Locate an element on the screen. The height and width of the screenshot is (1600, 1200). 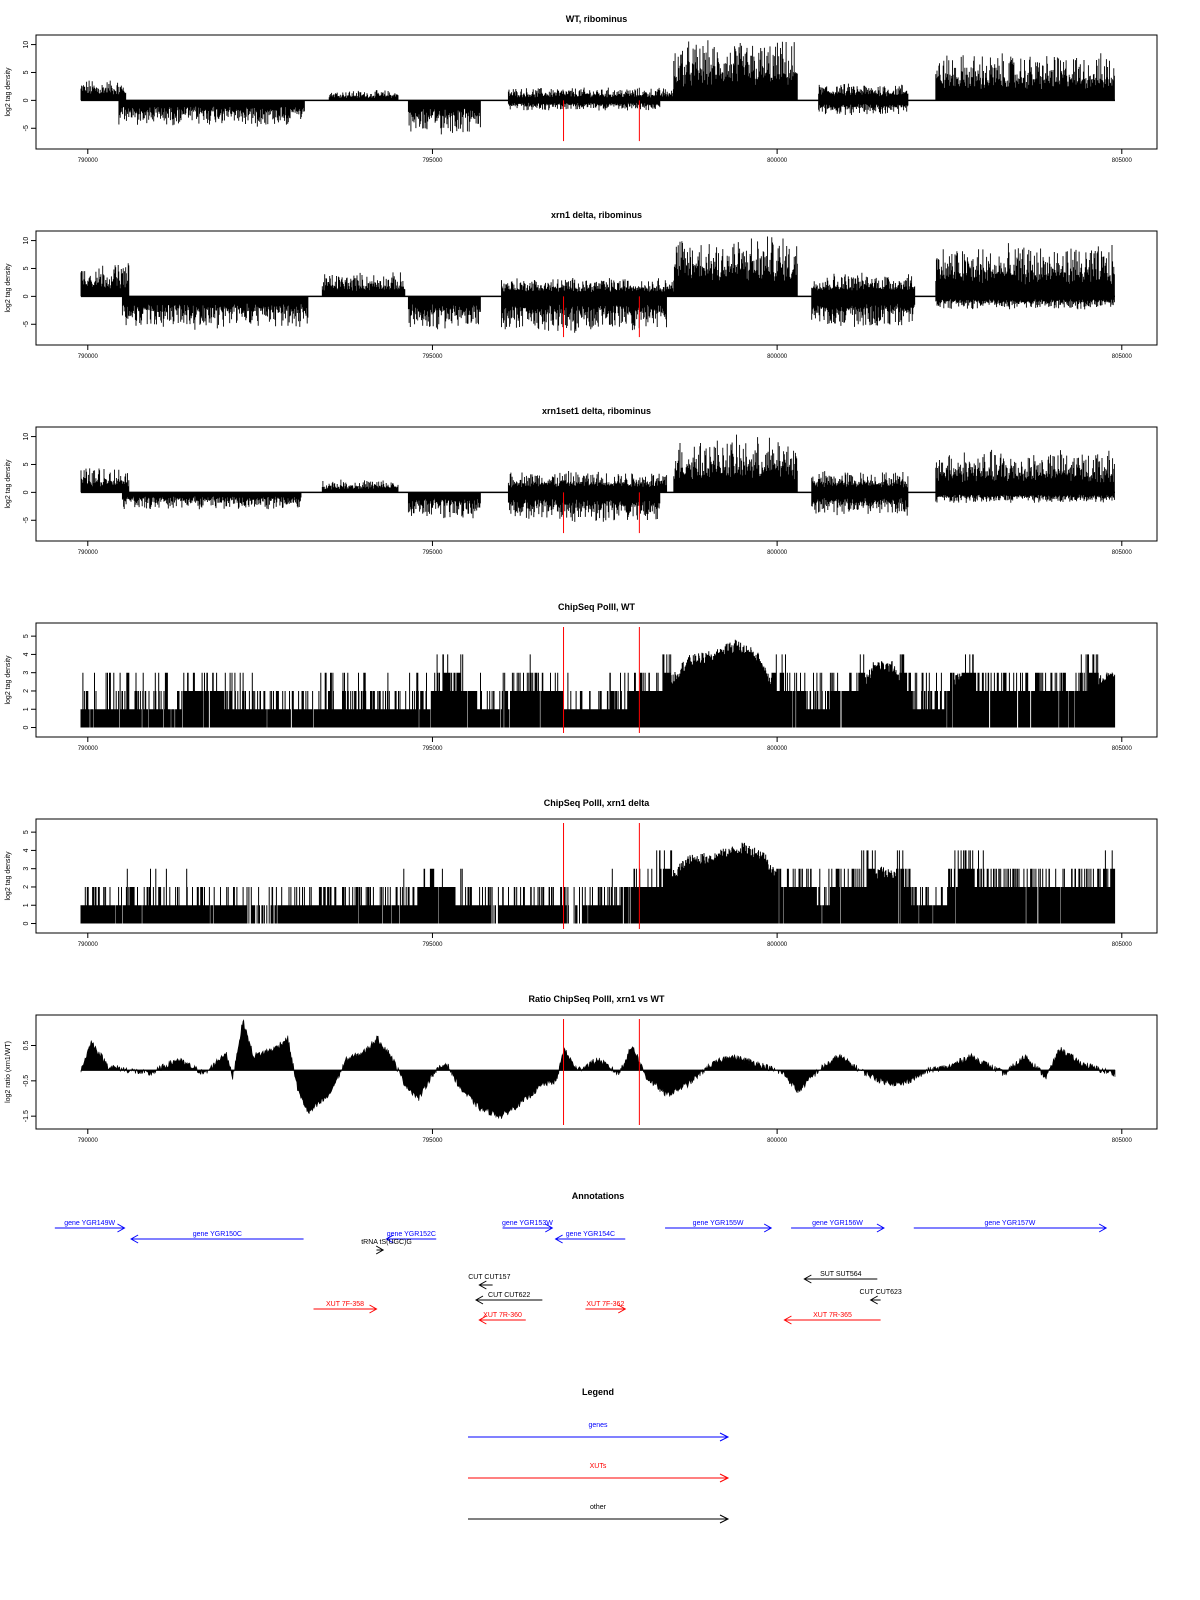
annotation-gene-ygr157w: gene YGR157W is located at coordinates (1010, 1226).